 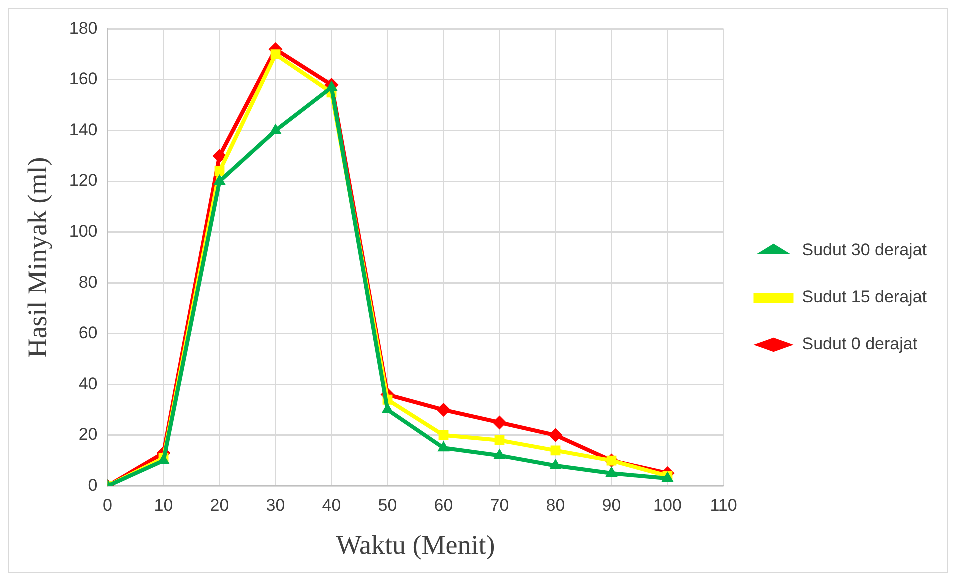 What do you see at coordinates (220, 506) in the screenshot?
I see `x-tick-label: 20` at bounding box center [220, 506].